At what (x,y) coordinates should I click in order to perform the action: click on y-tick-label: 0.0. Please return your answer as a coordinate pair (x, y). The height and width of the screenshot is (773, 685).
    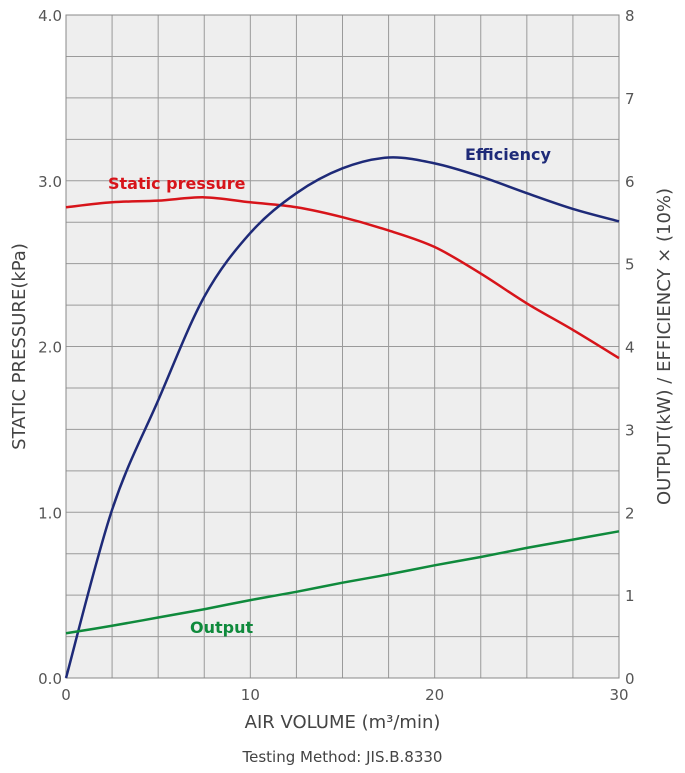
    Looking at the image, I should click on (50, 679).